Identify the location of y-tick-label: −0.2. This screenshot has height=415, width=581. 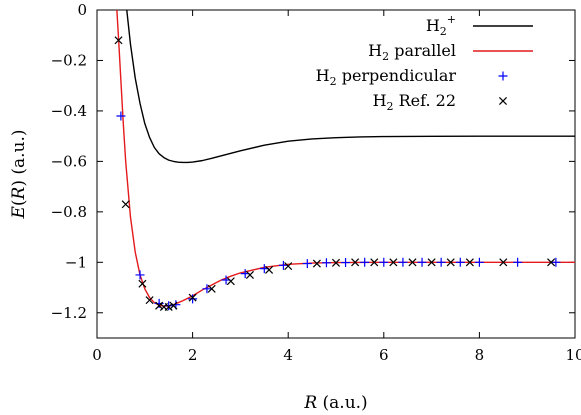
(69, 60).